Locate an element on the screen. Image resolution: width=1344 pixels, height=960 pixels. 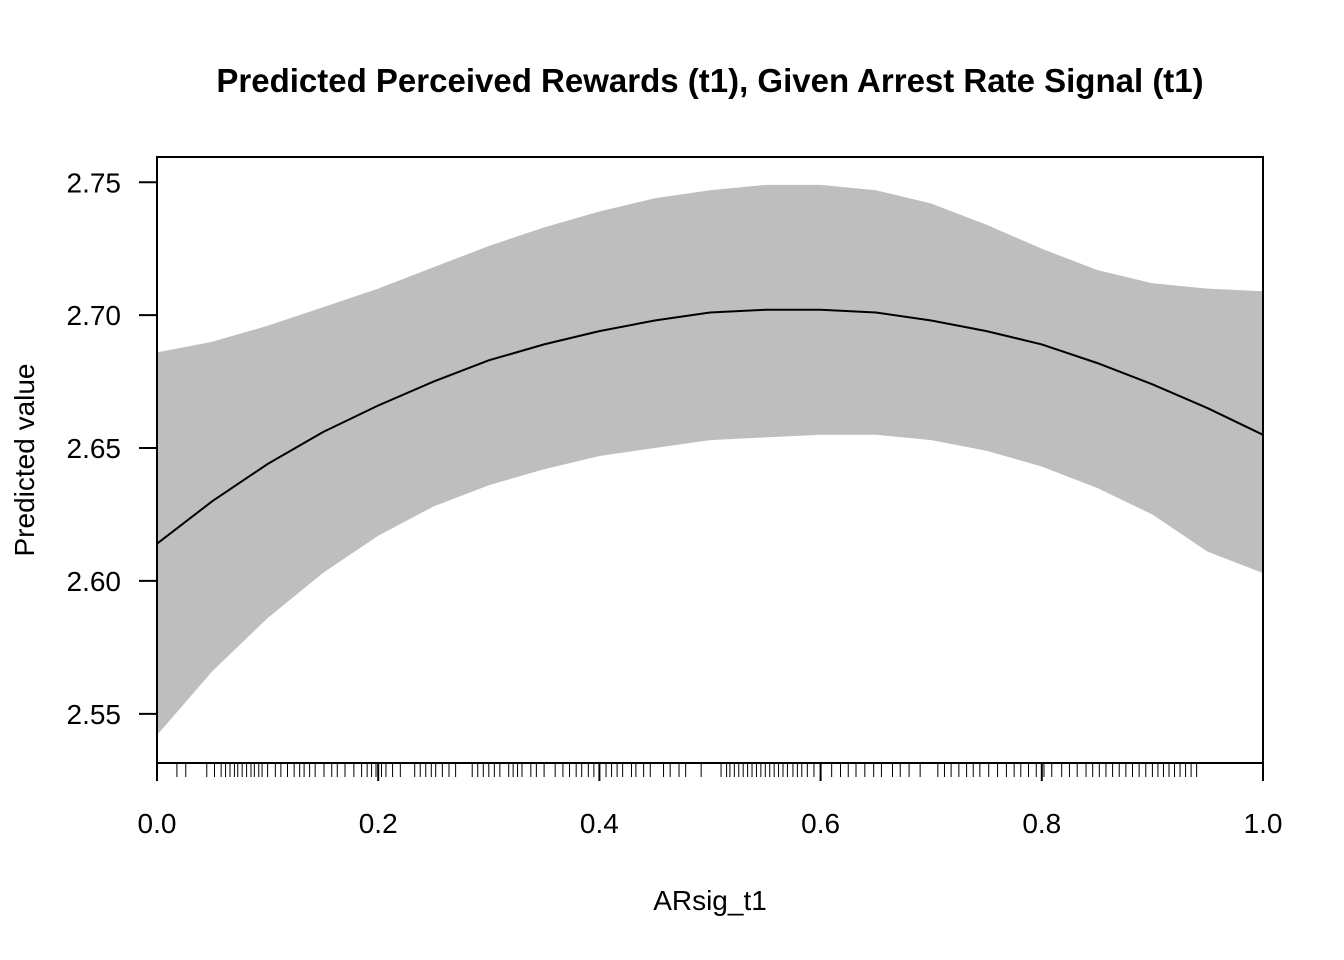
y-tick-label: 2.60 is located at coordinates (94, 581).